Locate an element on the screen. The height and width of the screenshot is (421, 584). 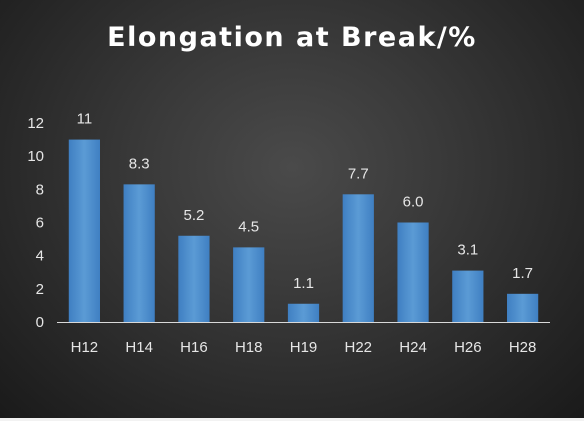
bar-h22 is located at coordinates (358, 258).